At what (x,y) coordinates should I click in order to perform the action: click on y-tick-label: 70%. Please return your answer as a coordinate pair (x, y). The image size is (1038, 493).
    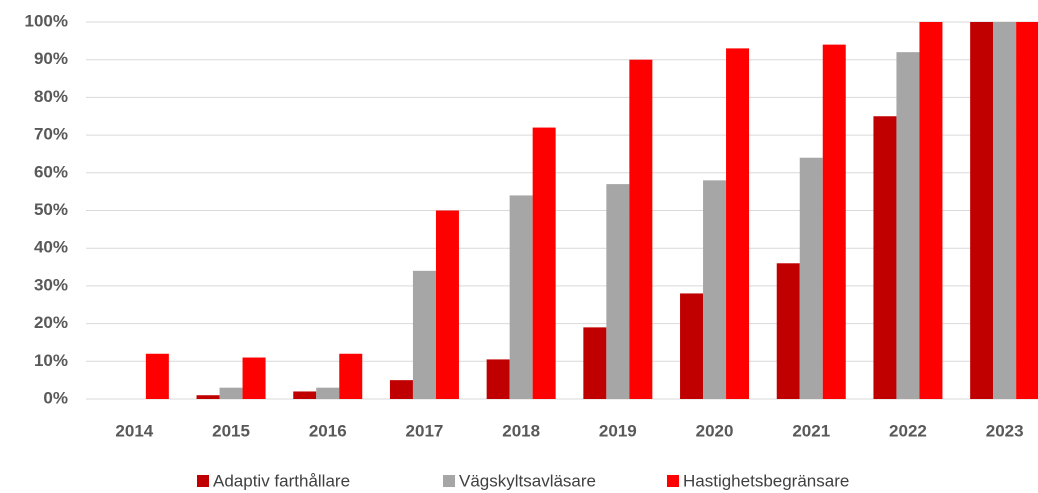
    Looking at the image, I should click on (51, 134).